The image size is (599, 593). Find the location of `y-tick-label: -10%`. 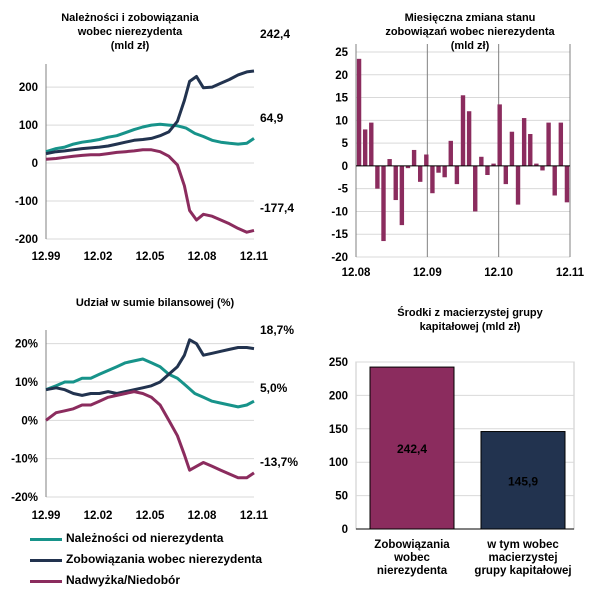

y-tick-label: -10% is located at coordinates (24, 460).